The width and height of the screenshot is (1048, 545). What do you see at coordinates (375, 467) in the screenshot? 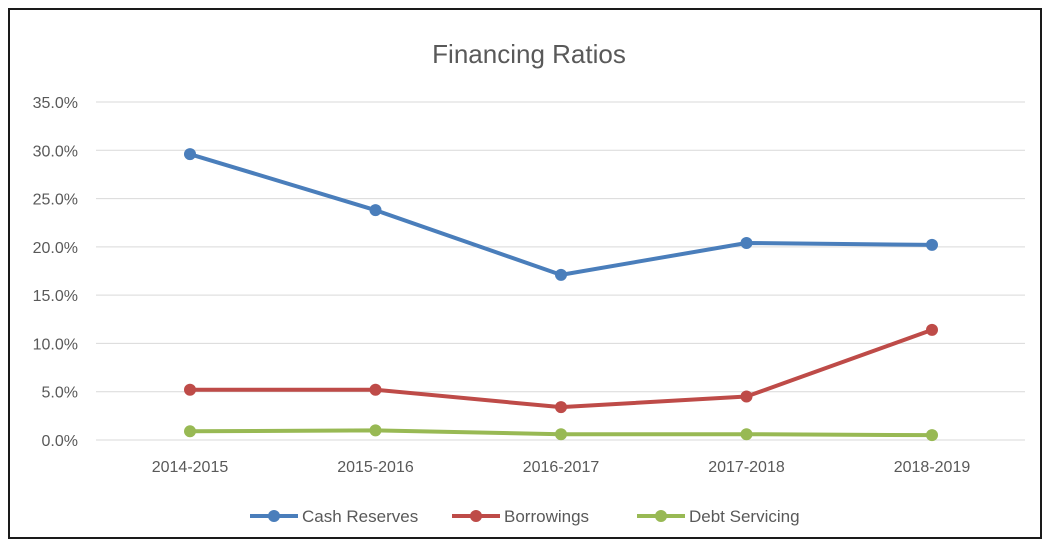
I see `x-tick-label: 2015-2016` at bounding box center [375, 467].